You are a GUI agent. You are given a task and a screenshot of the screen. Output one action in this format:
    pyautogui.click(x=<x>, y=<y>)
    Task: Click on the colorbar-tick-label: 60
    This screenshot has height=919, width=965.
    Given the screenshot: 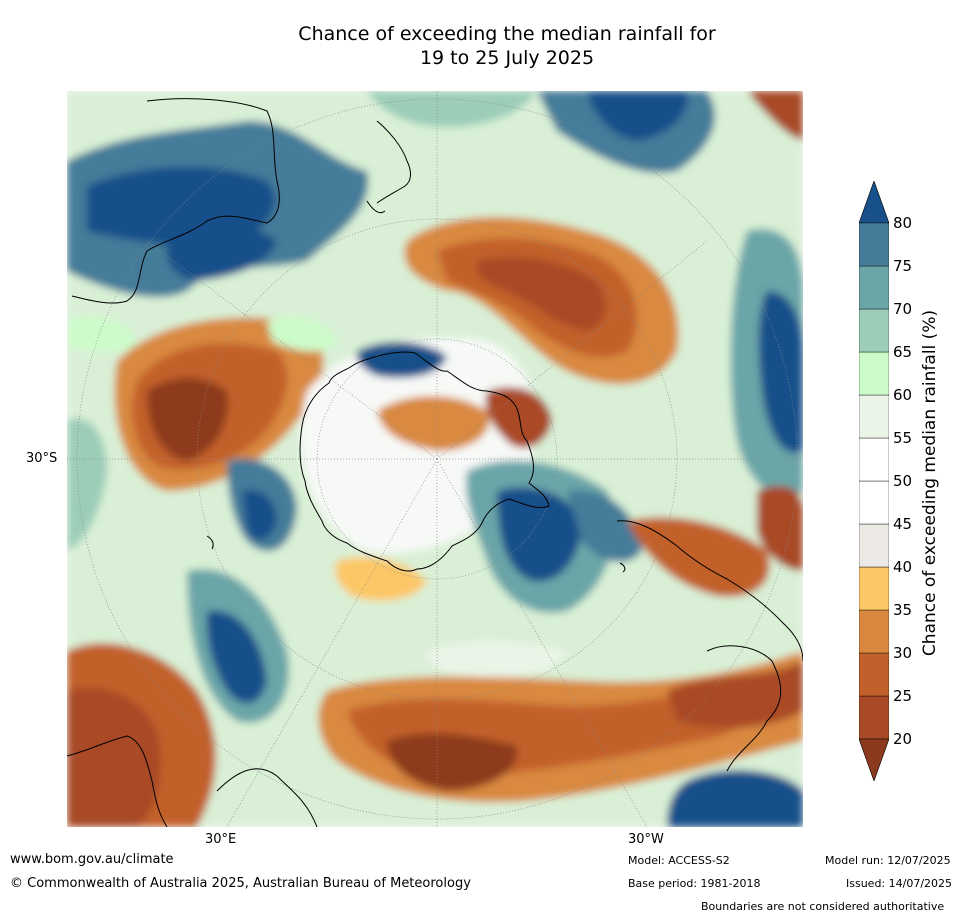 What is the action you would take?
    pyautogui.click(x=903, y=395)
    